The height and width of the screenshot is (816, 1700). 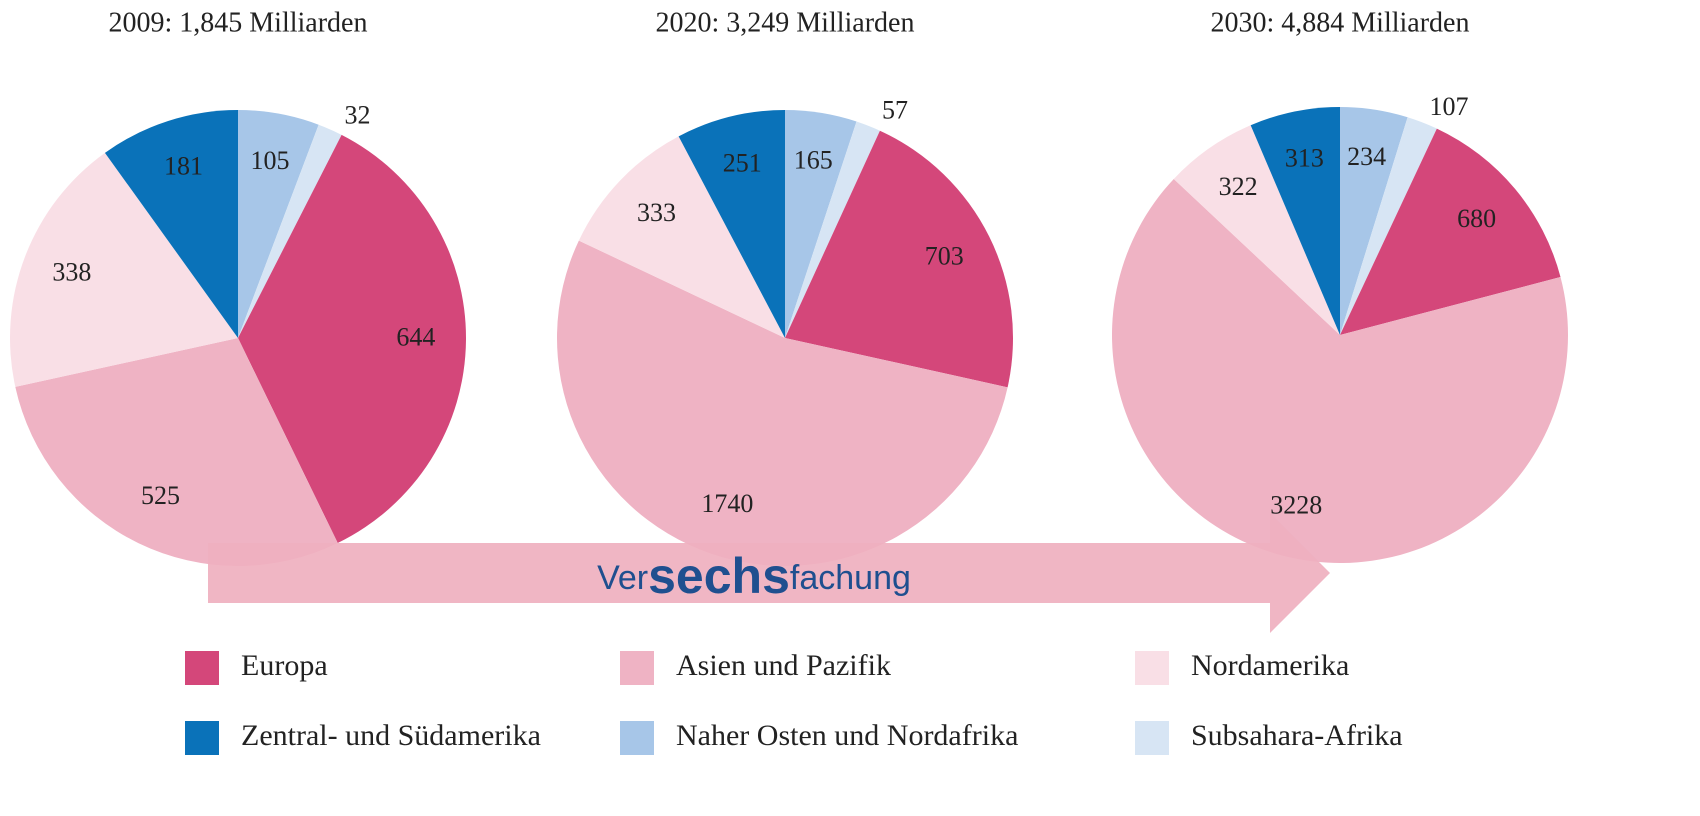 What do you see at coordinates (850, 578) in the screenshot?
I see `arrow-label-part: fachung` at bounding box center [850, 578].